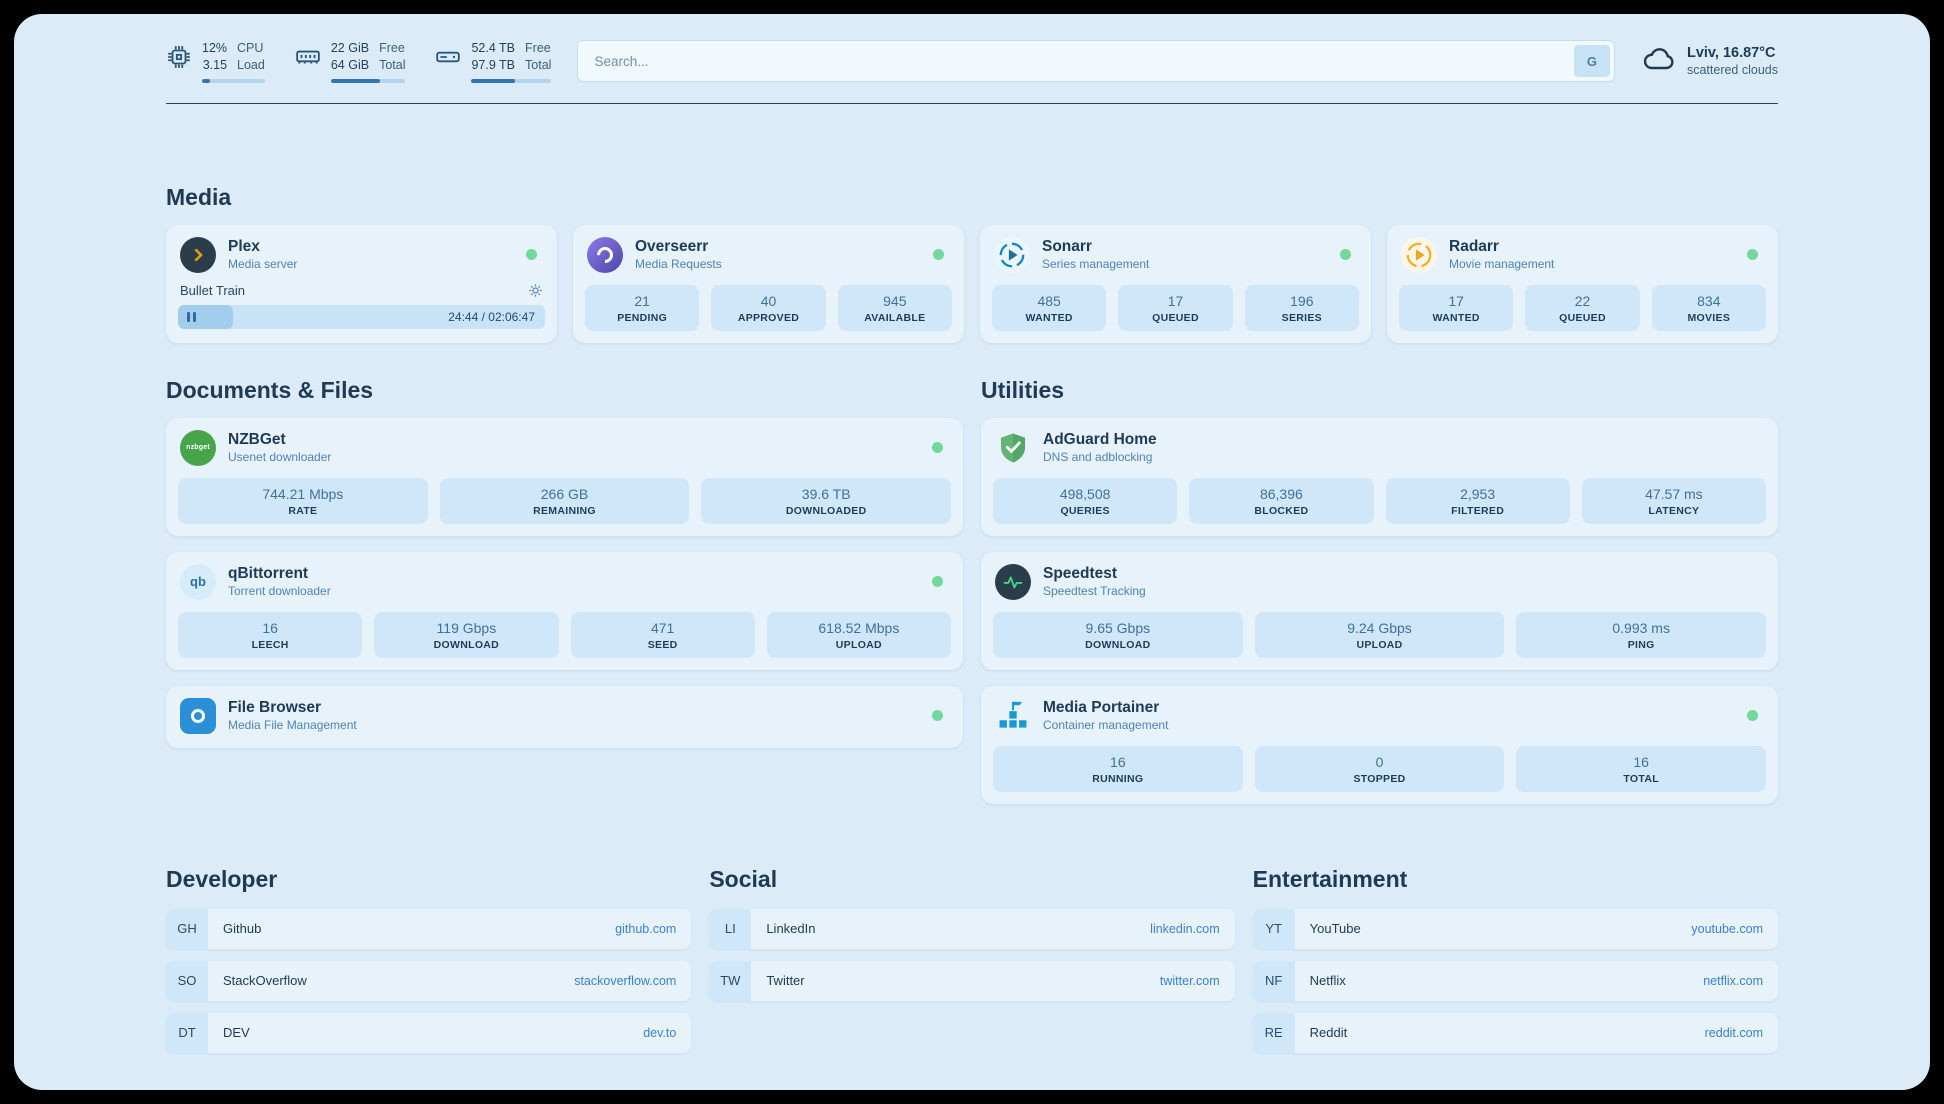  I want to click on memory-free-value: 22 GiB, so click(350, 48).